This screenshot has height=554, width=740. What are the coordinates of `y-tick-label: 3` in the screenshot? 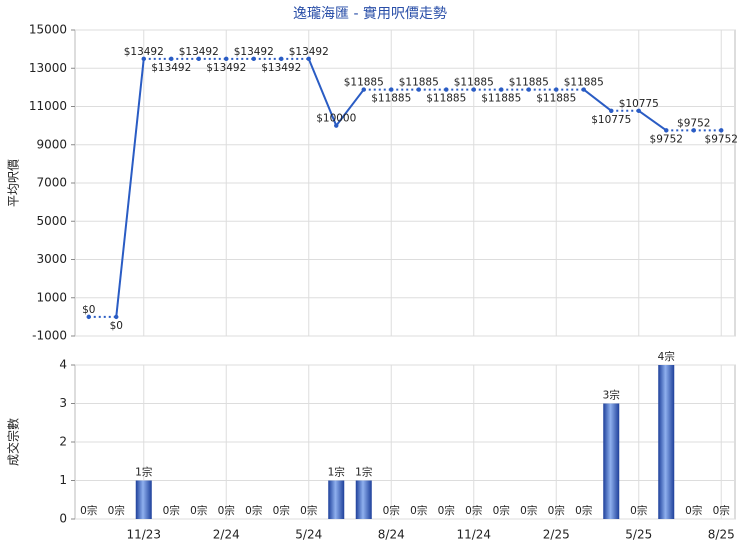 It's located at (63, 403).